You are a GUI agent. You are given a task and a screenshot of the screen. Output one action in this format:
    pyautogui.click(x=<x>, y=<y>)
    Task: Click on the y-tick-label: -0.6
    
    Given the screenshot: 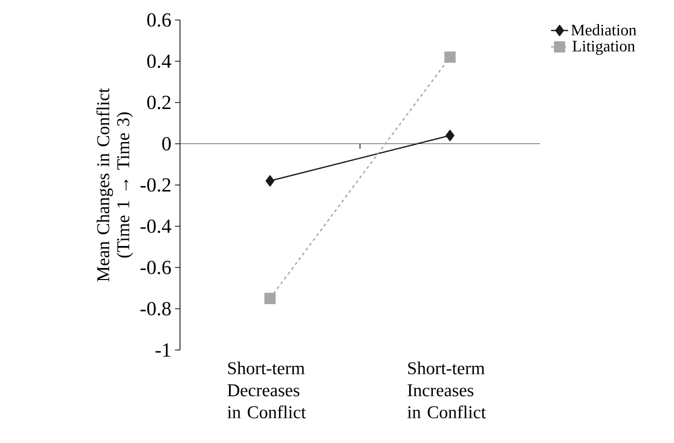 What is the action you would take?
    pyautogui.click(x=155, y=267)
    